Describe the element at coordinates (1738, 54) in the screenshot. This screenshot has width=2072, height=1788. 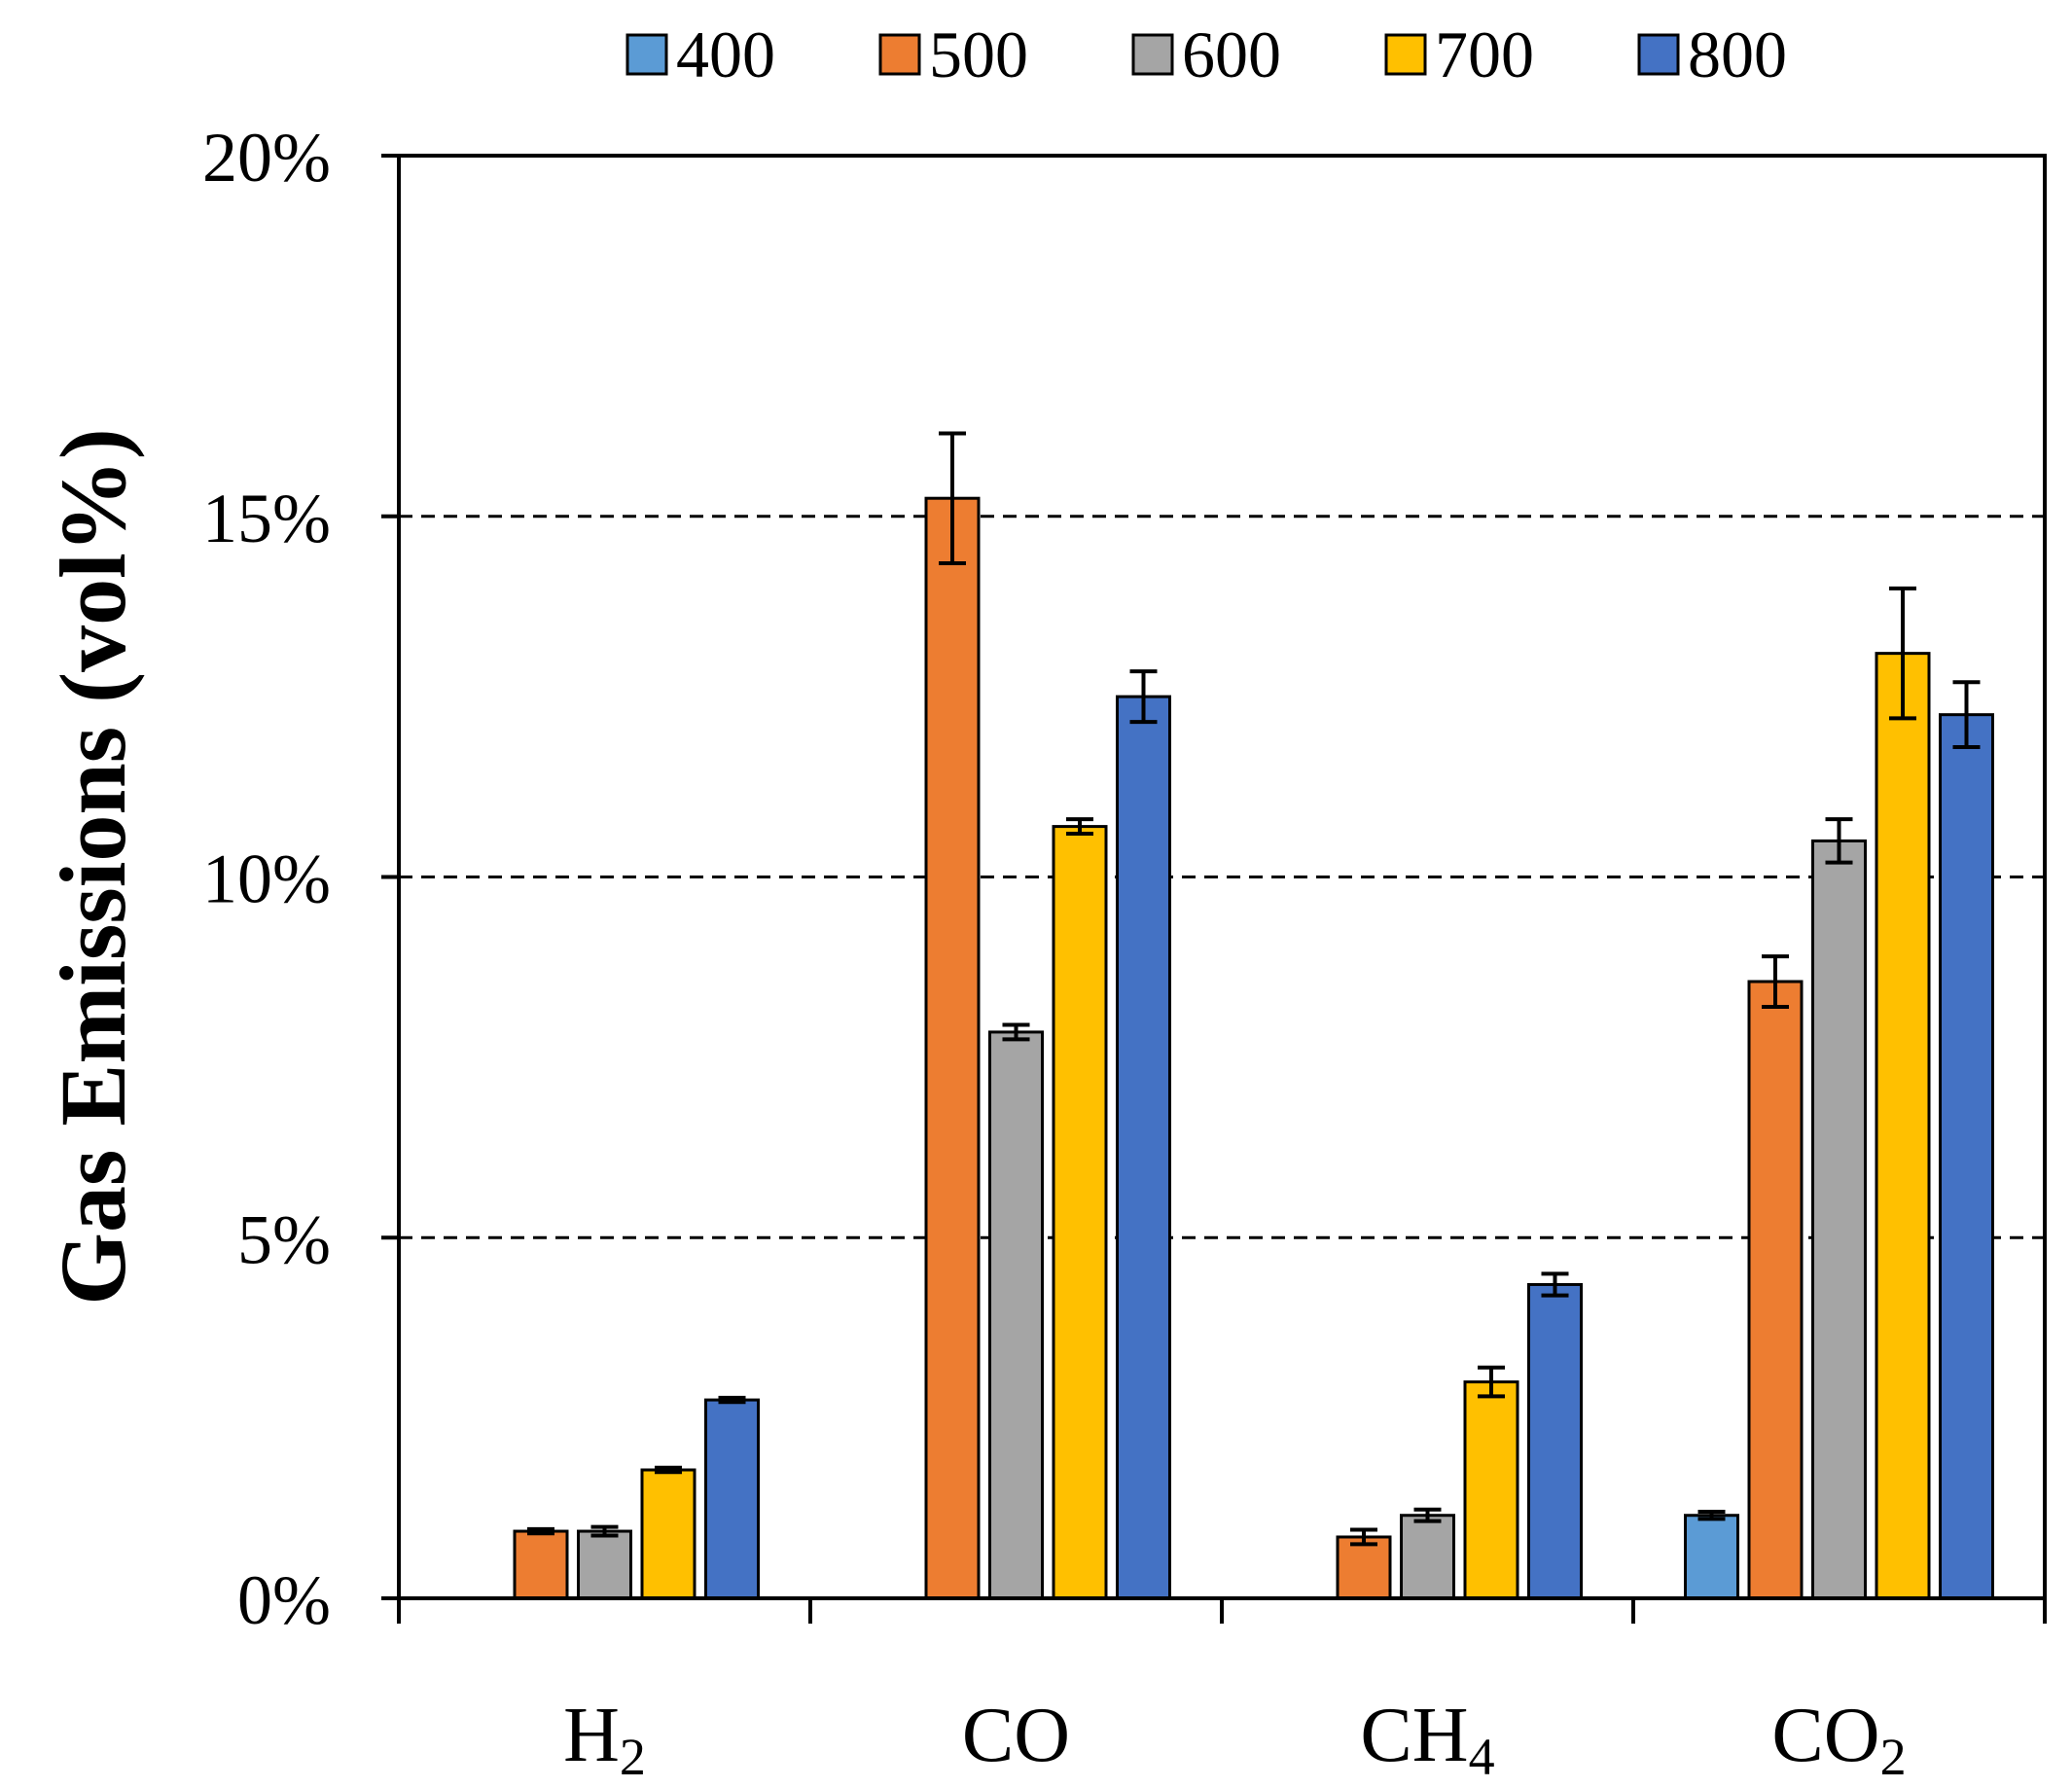
I see `legend-label-800: 800` at that location.